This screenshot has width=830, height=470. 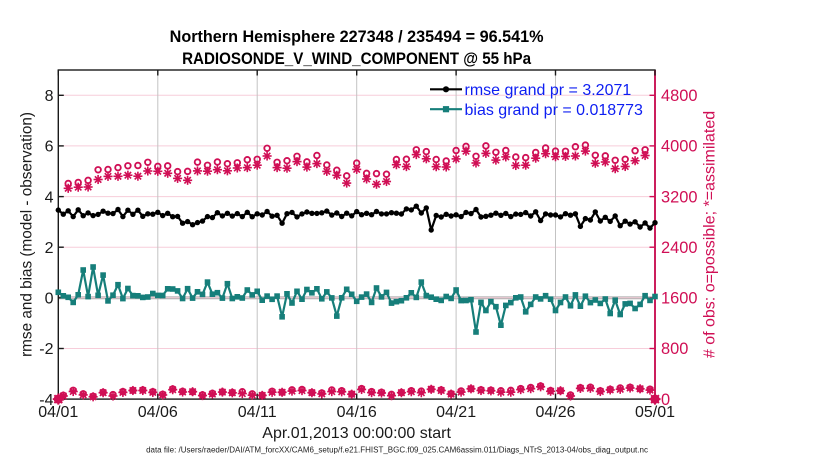 What do you see at coordinates (49, 147) in the screenshot?
I see `svg-text: 6` at bounding box center [49, 147].